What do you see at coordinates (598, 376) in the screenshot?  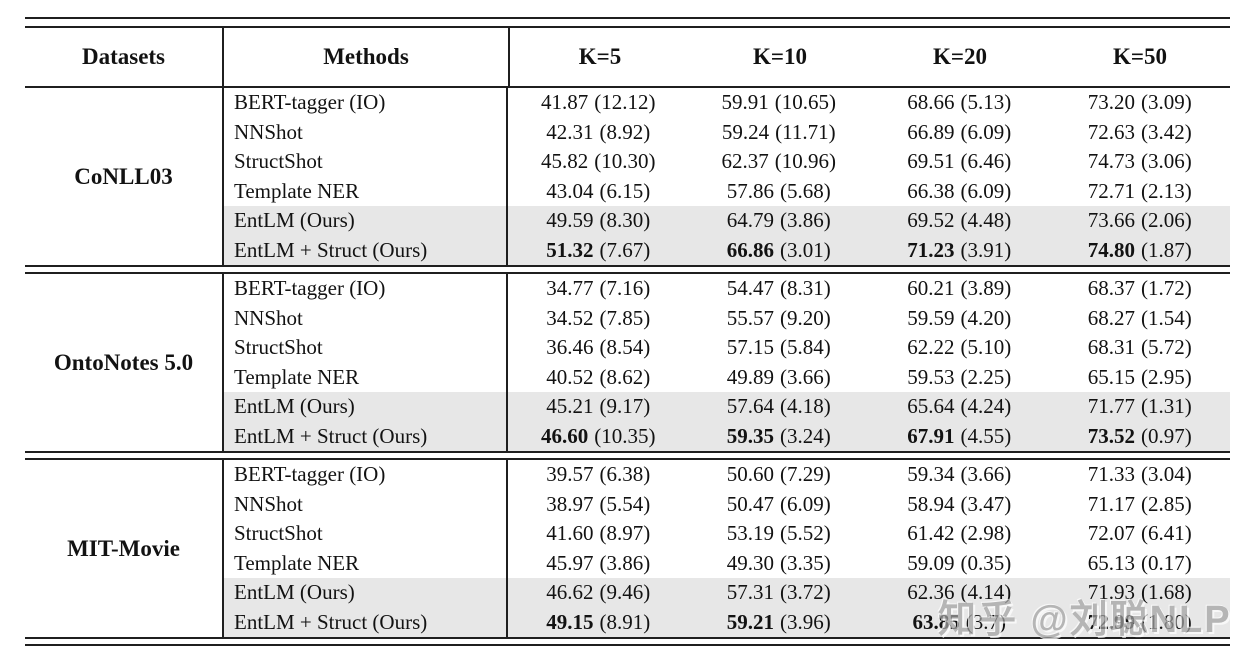 I see `score-cell: 40.52 (8.62)` at bounding box center [598, 376].